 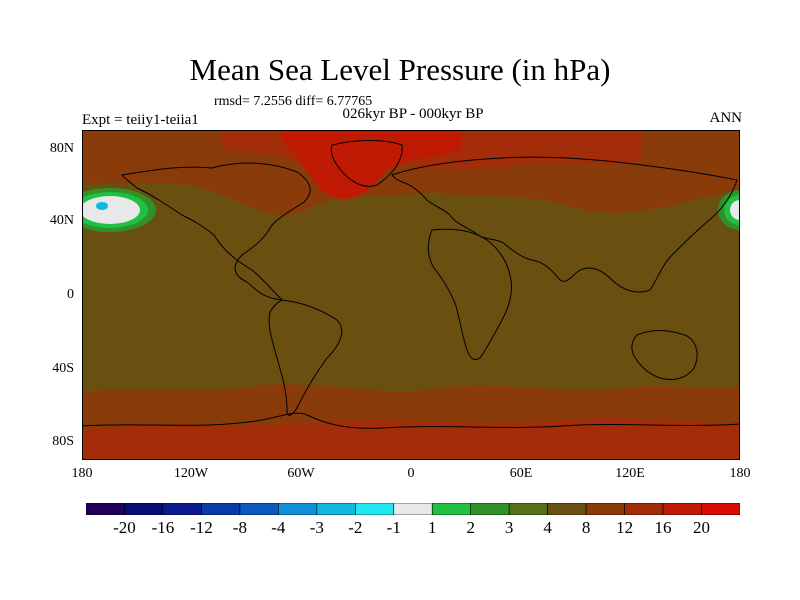 What do you see at coordinates (470, 294) in the screenshot?
I see `africa-coast` at bounding box center [470, 294].